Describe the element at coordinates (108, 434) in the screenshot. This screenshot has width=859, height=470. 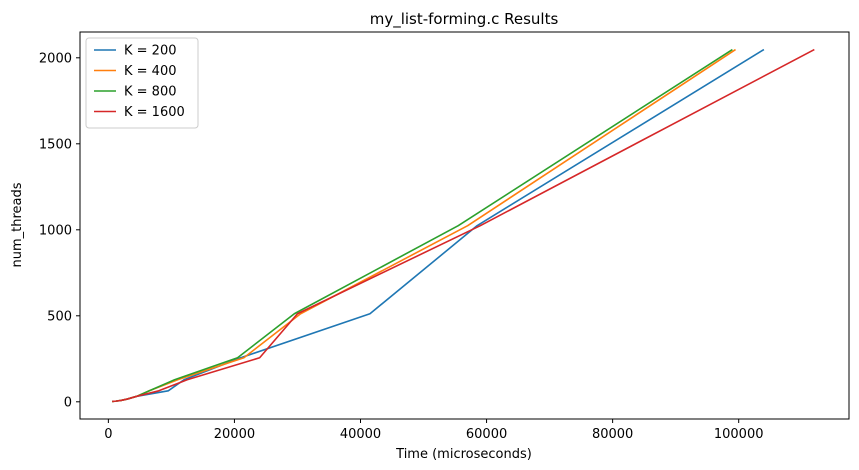
I see `x-tick-label: 0` at that location.